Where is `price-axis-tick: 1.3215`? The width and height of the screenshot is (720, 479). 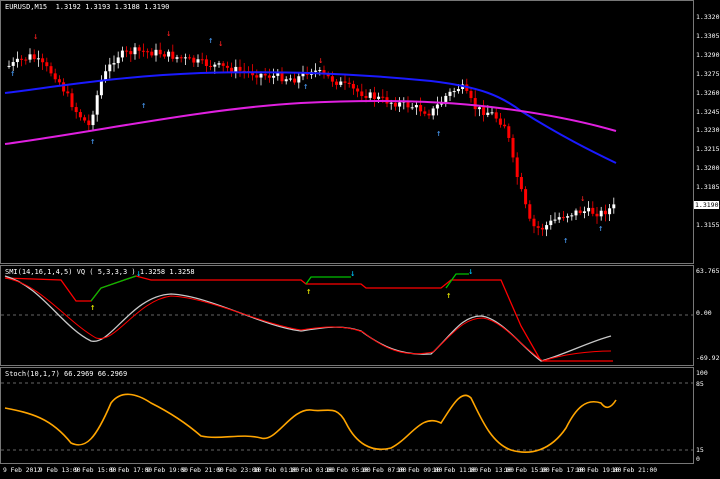
price-axis-tick: 1.3215 is located at coordinates (708, 149).